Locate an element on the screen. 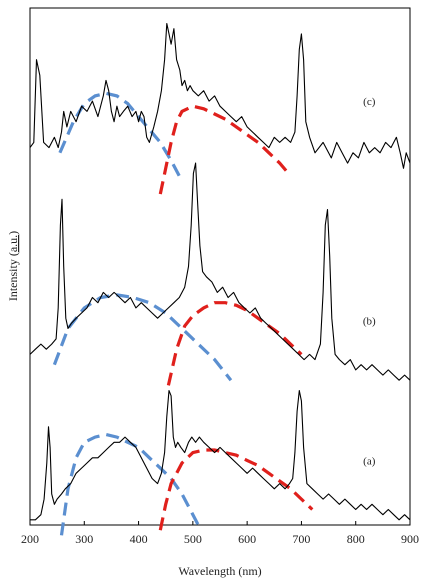 The height and width of the screenshot is (584, 426). x-tick-label-400: 400 is located at coordinates (139, 539).